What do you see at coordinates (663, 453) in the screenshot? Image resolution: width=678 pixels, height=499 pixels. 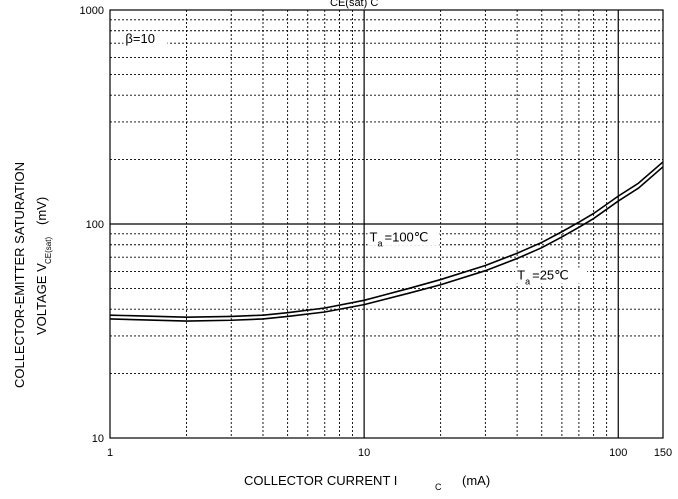 I see `x-tick-label: 150` at bounding box center [663, 453].